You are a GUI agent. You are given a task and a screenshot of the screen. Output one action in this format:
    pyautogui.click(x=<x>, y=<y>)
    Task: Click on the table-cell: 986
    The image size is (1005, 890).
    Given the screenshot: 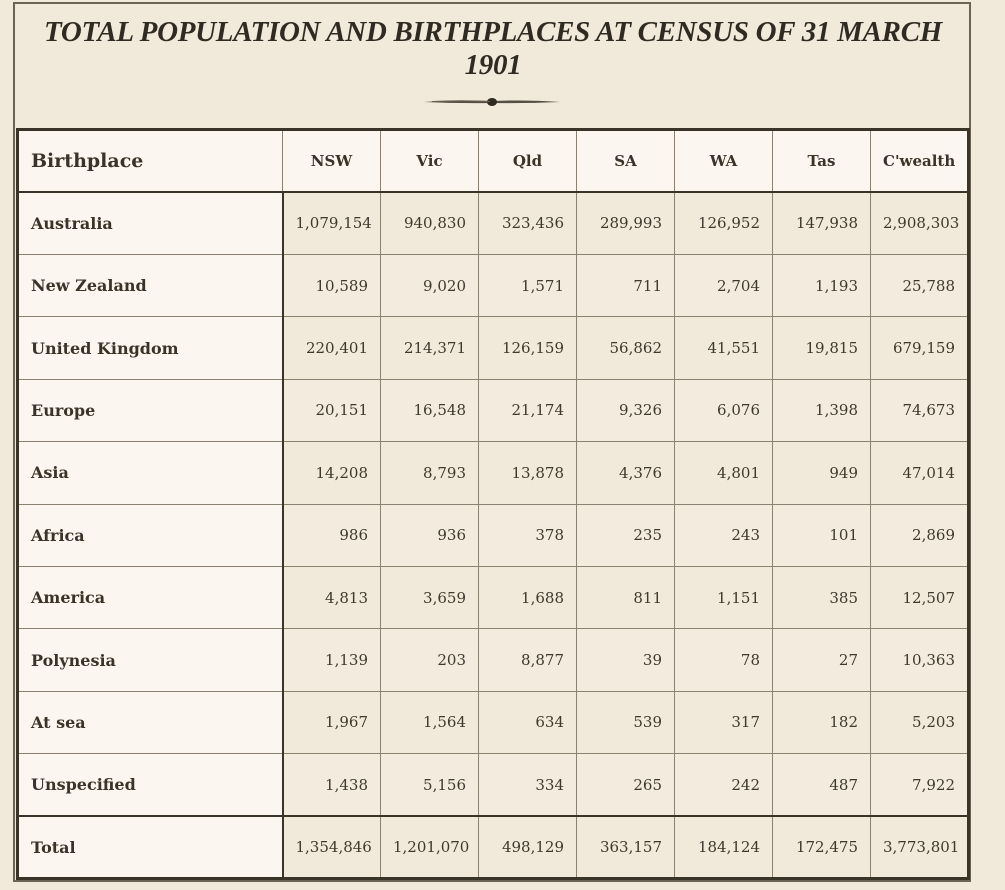 What is the action you would take?
    pyautogui.click(x=331, y=535)
    